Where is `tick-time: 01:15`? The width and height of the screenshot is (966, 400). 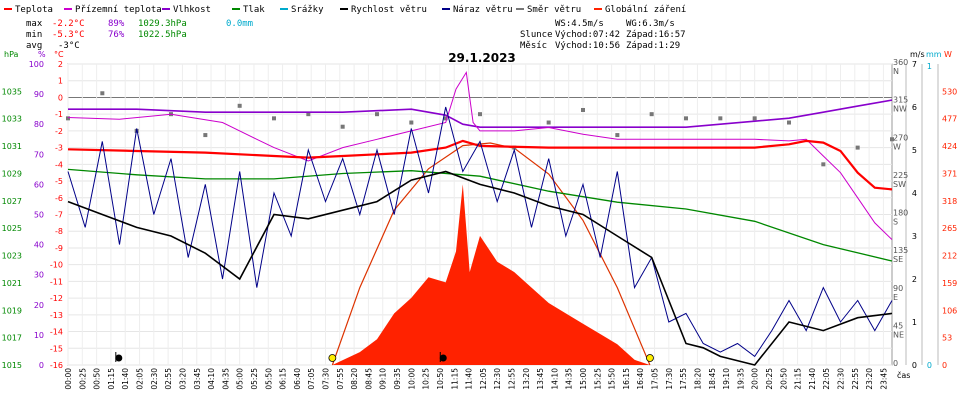 tick-time: 01:15 is located at coordinates (111, 379).